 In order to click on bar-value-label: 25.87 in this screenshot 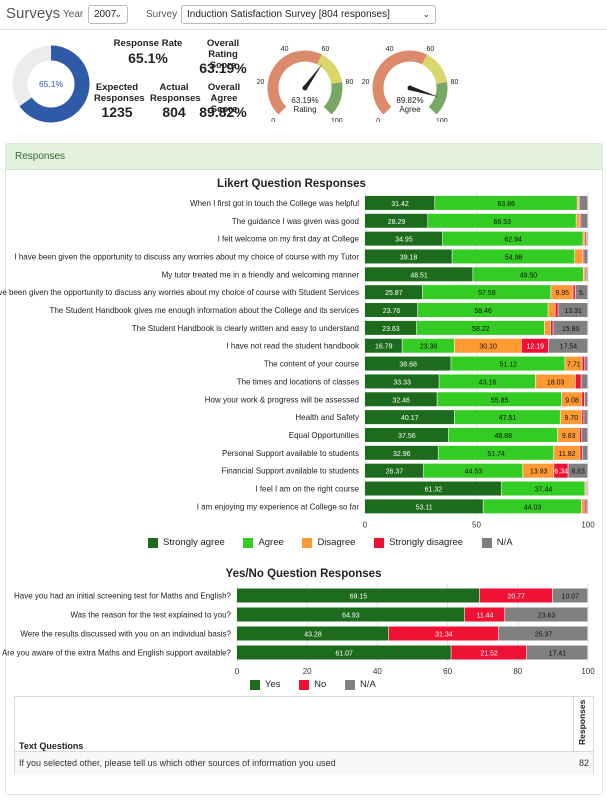, I will do `click(394, 293)`.